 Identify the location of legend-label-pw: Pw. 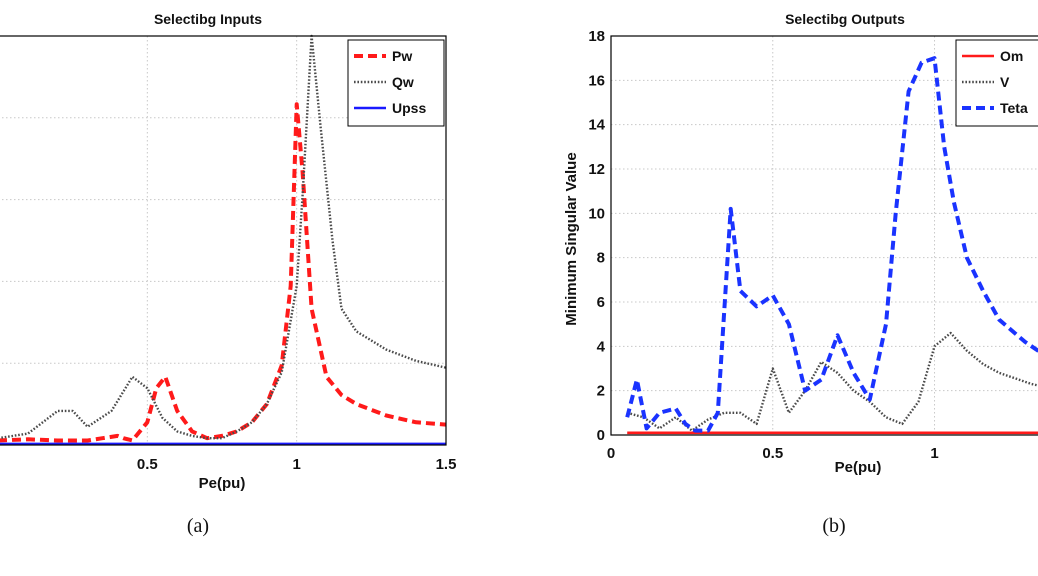
(402, 56).